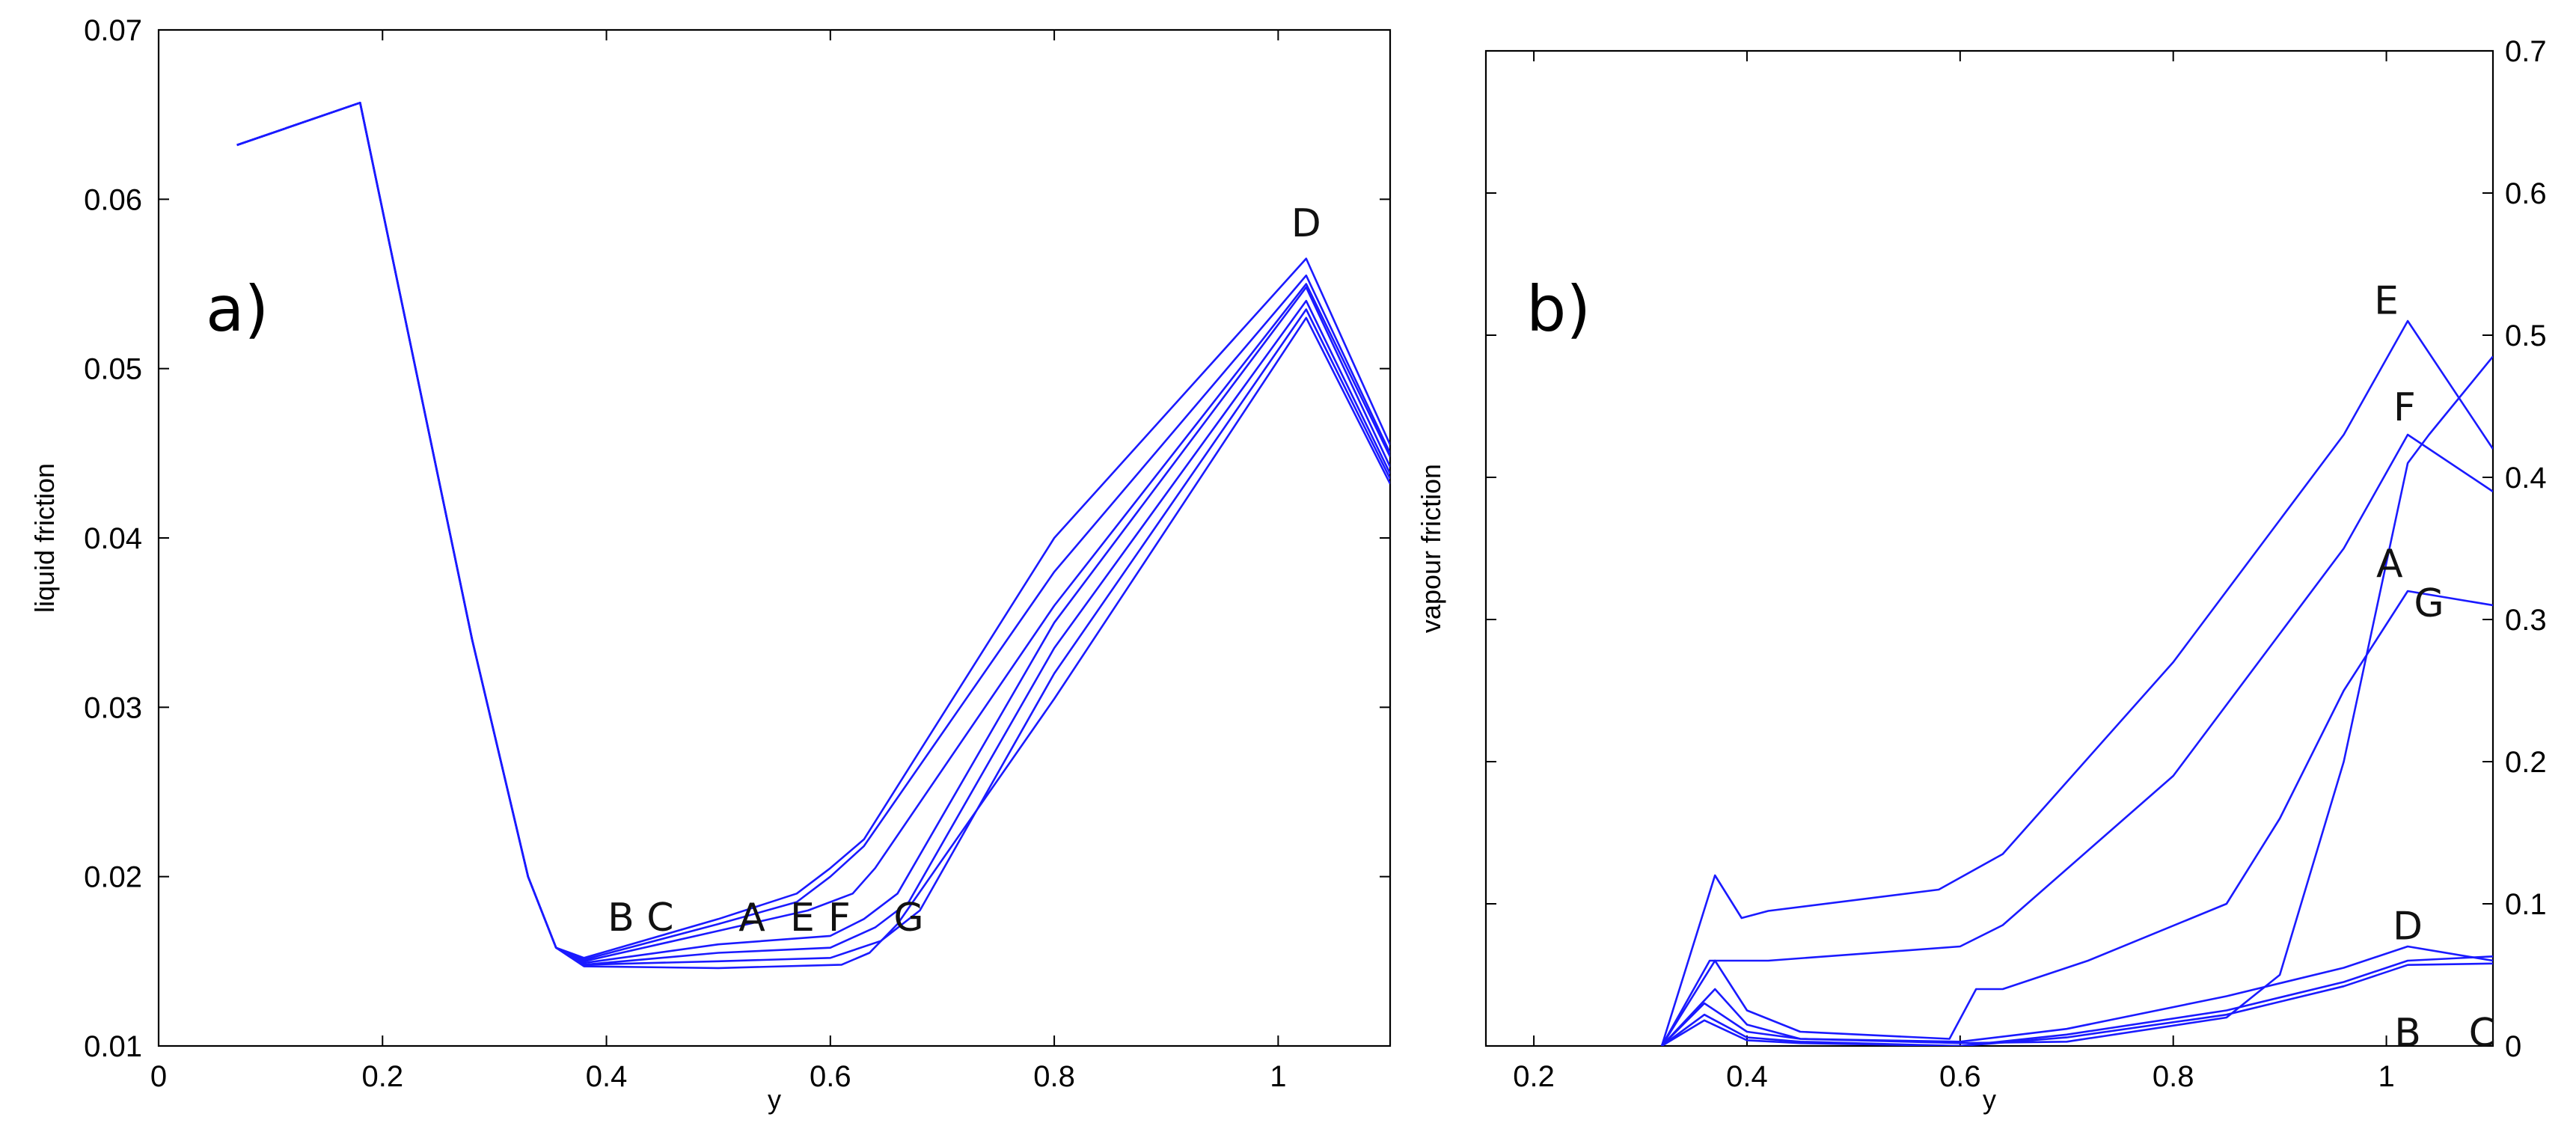 The width and height of the screenshot is (2576, 1132). I want to click on chart-a-x-tick-label: 0.6, so click(830, 1076).